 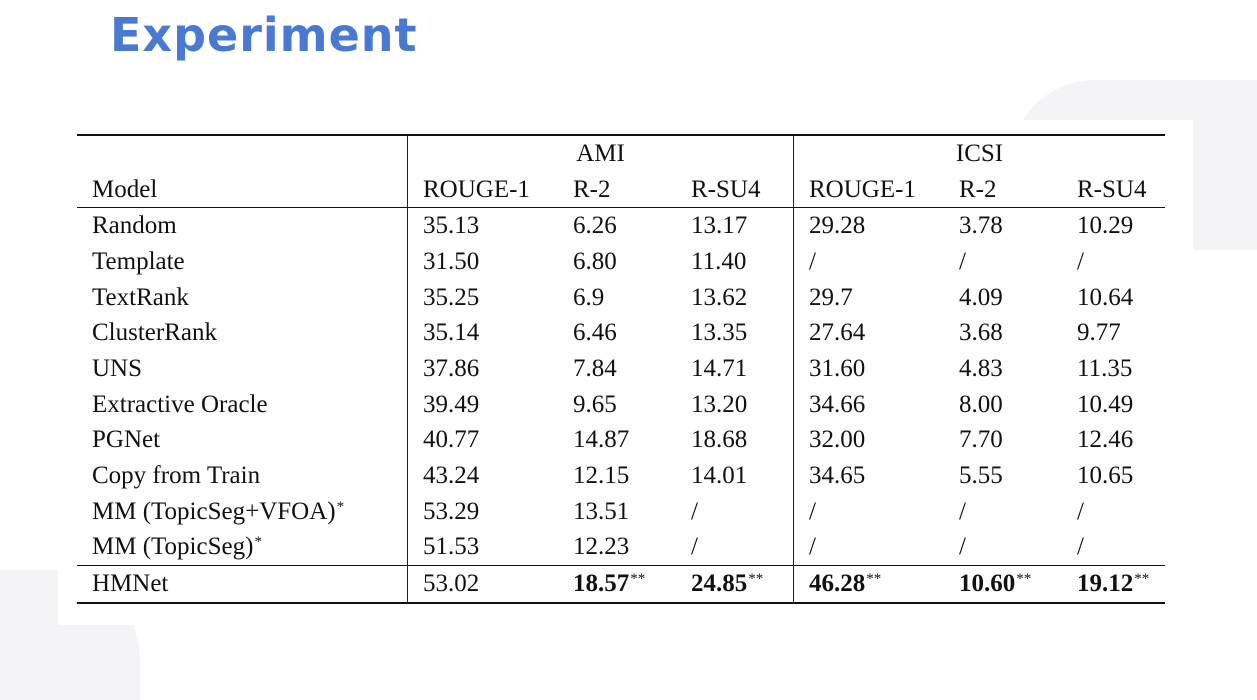 I want to click on group-header-icsi: ICSI, so click(x=979, y=153).